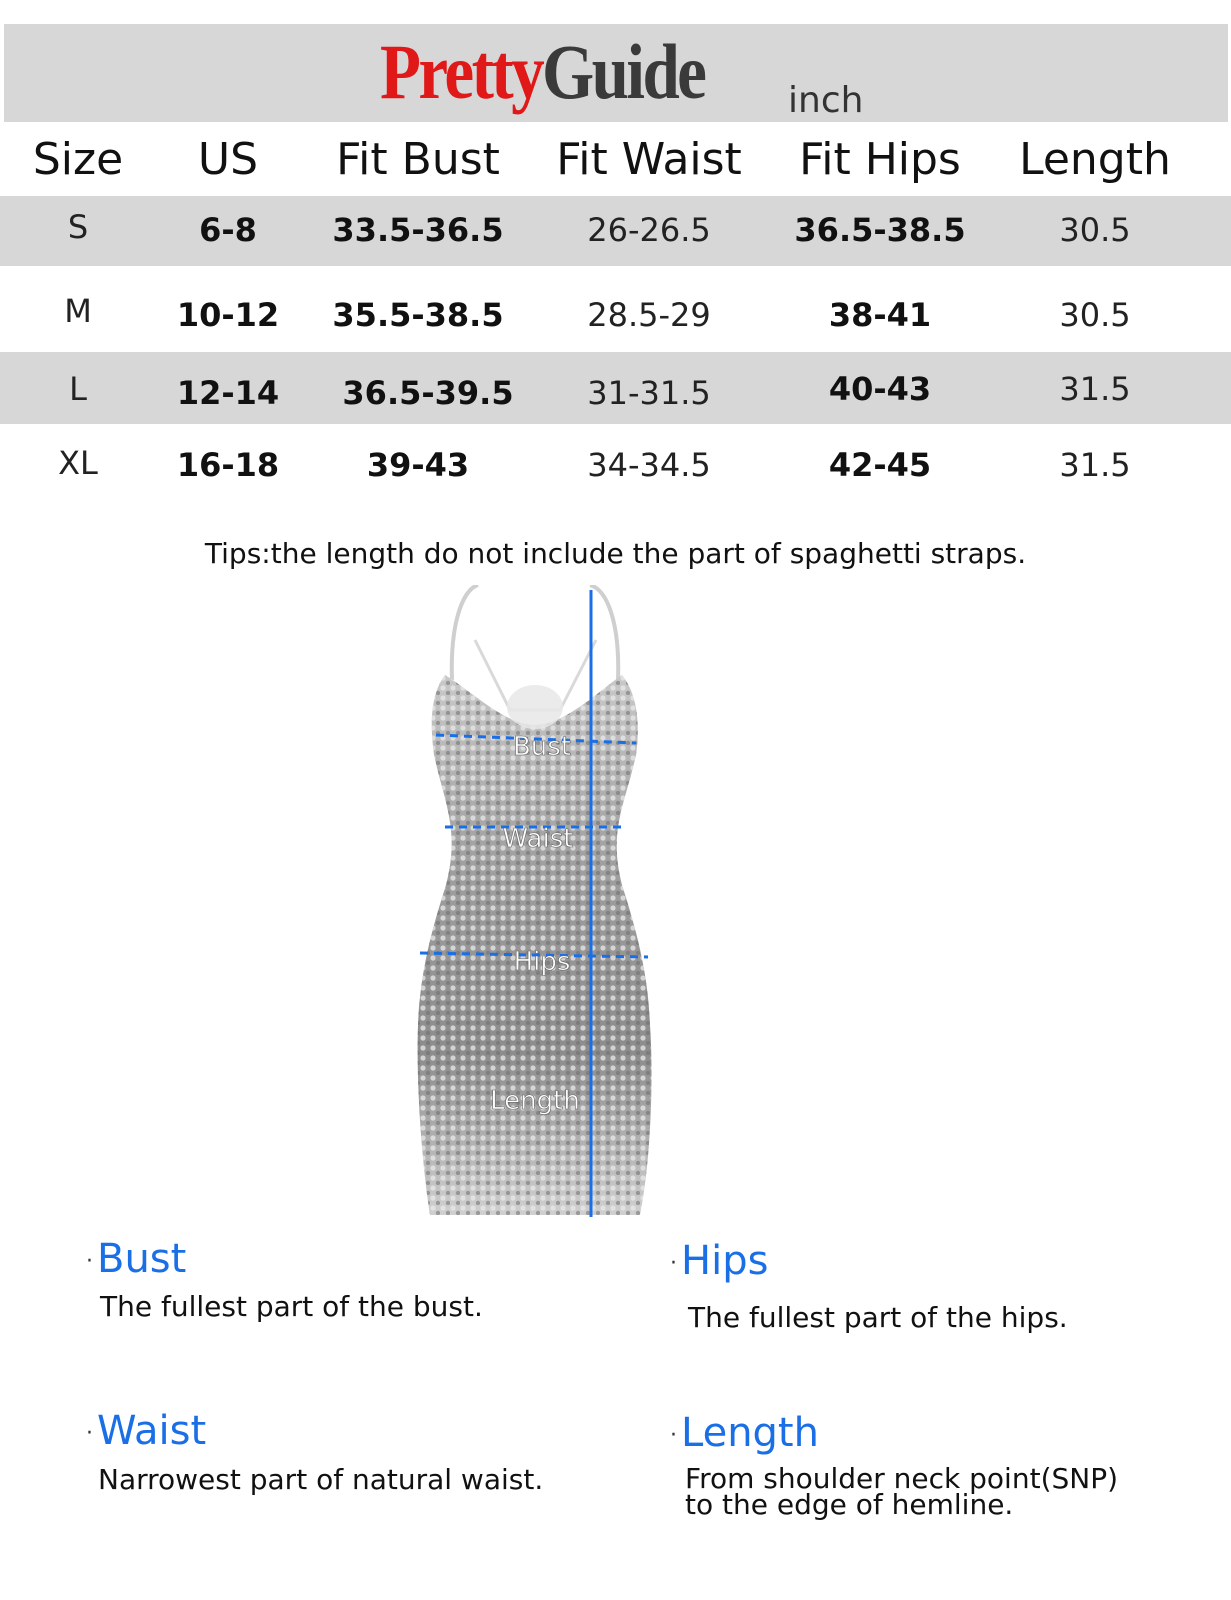 The image size is (1231, 1600). I want to click on cell-size: M, so click(78, 311).